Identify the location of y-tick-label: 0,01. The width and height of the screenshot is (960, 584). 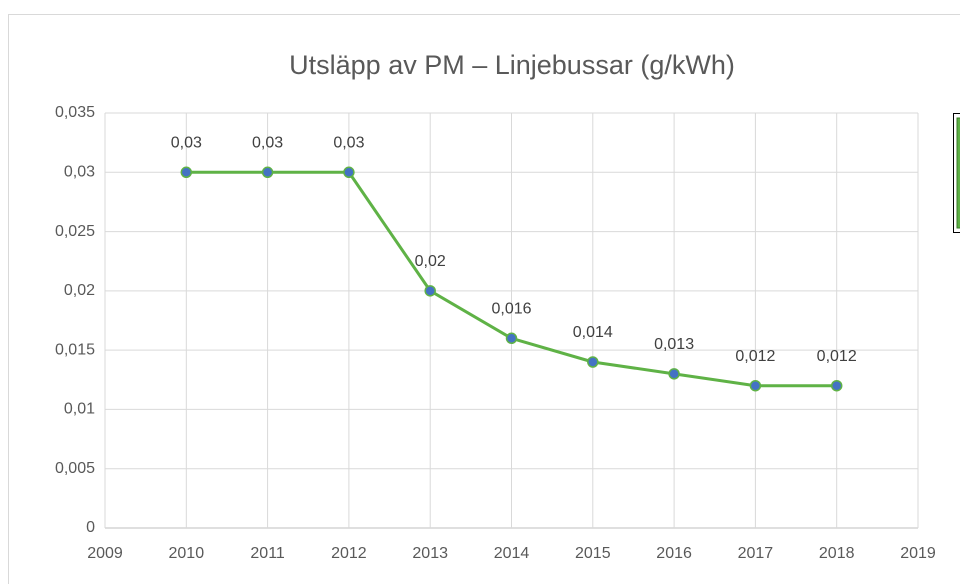
(79, 409).